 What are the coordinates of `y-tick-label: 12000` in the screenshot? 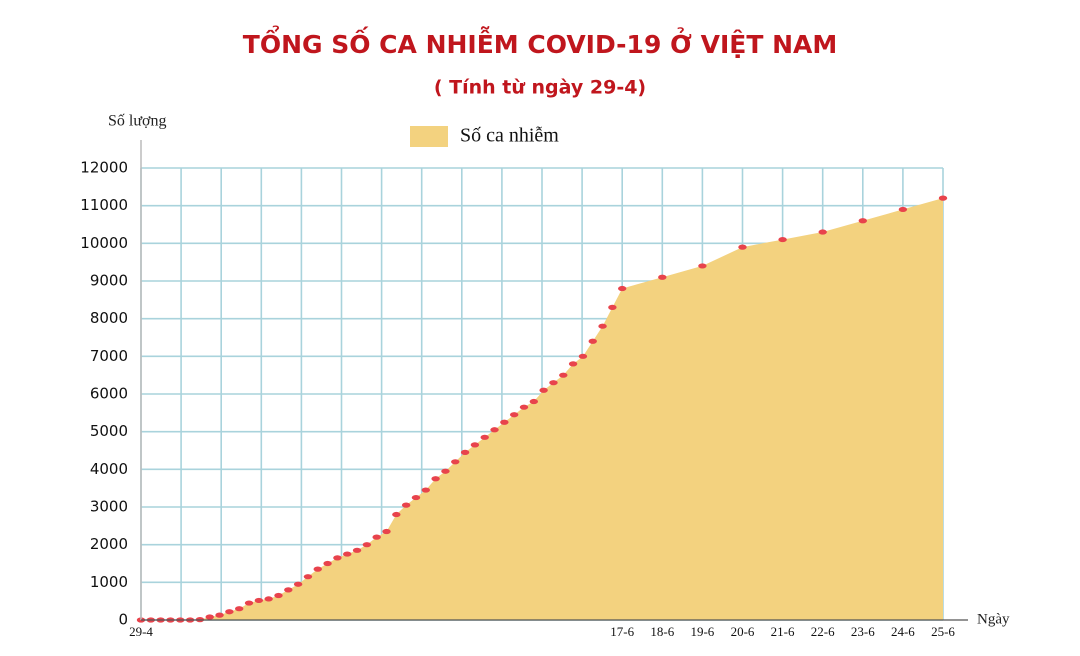 It's located at (104, 168).